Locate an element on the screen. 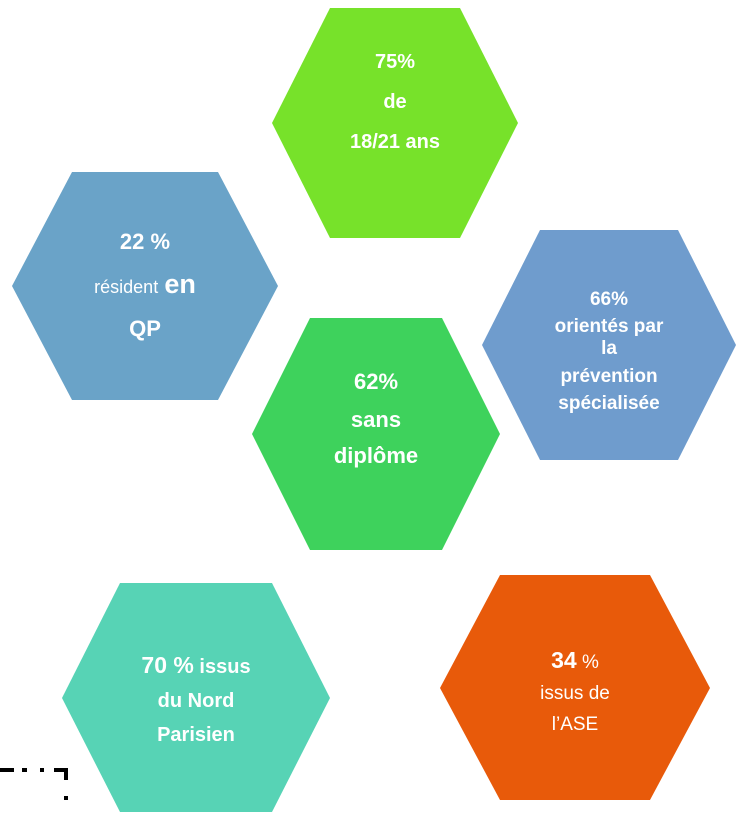  node-text: 62% is located at coordinates (376, 381).